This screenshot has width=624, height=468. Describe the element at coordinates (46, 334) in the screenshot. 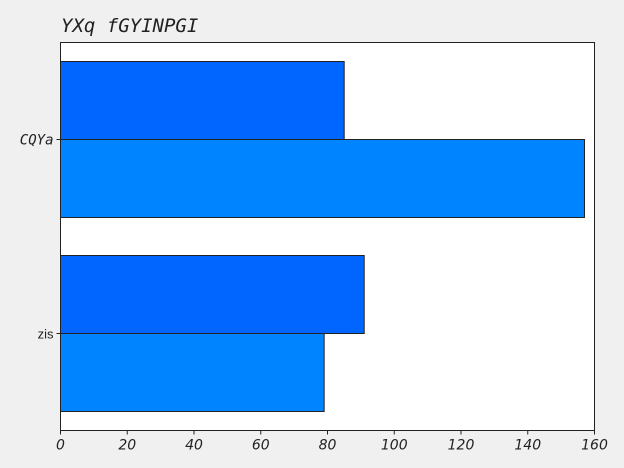

I see `y-tick-label: zis` at that location.